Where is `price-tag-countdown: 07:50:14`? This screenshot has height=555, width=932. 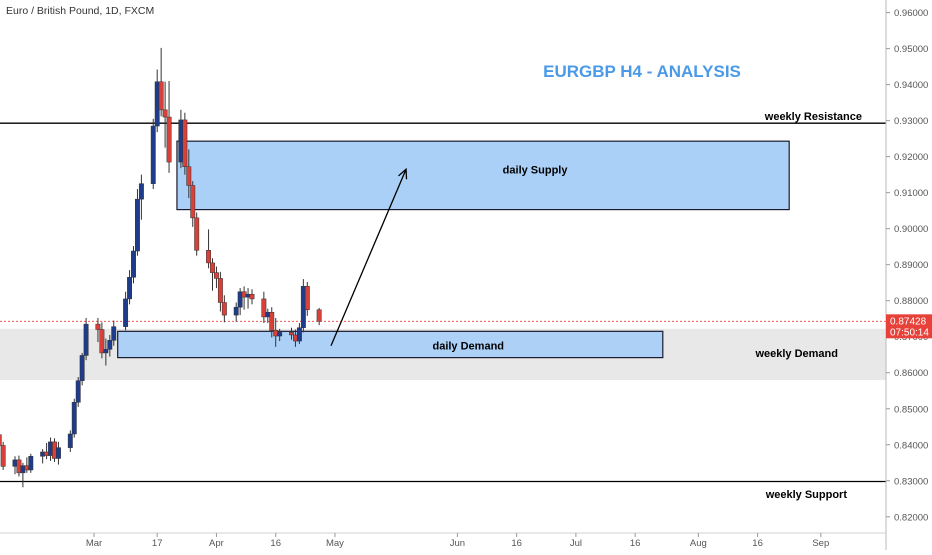 price-tag-countdown: 07:50:14 is located at coordinates (909, 332).